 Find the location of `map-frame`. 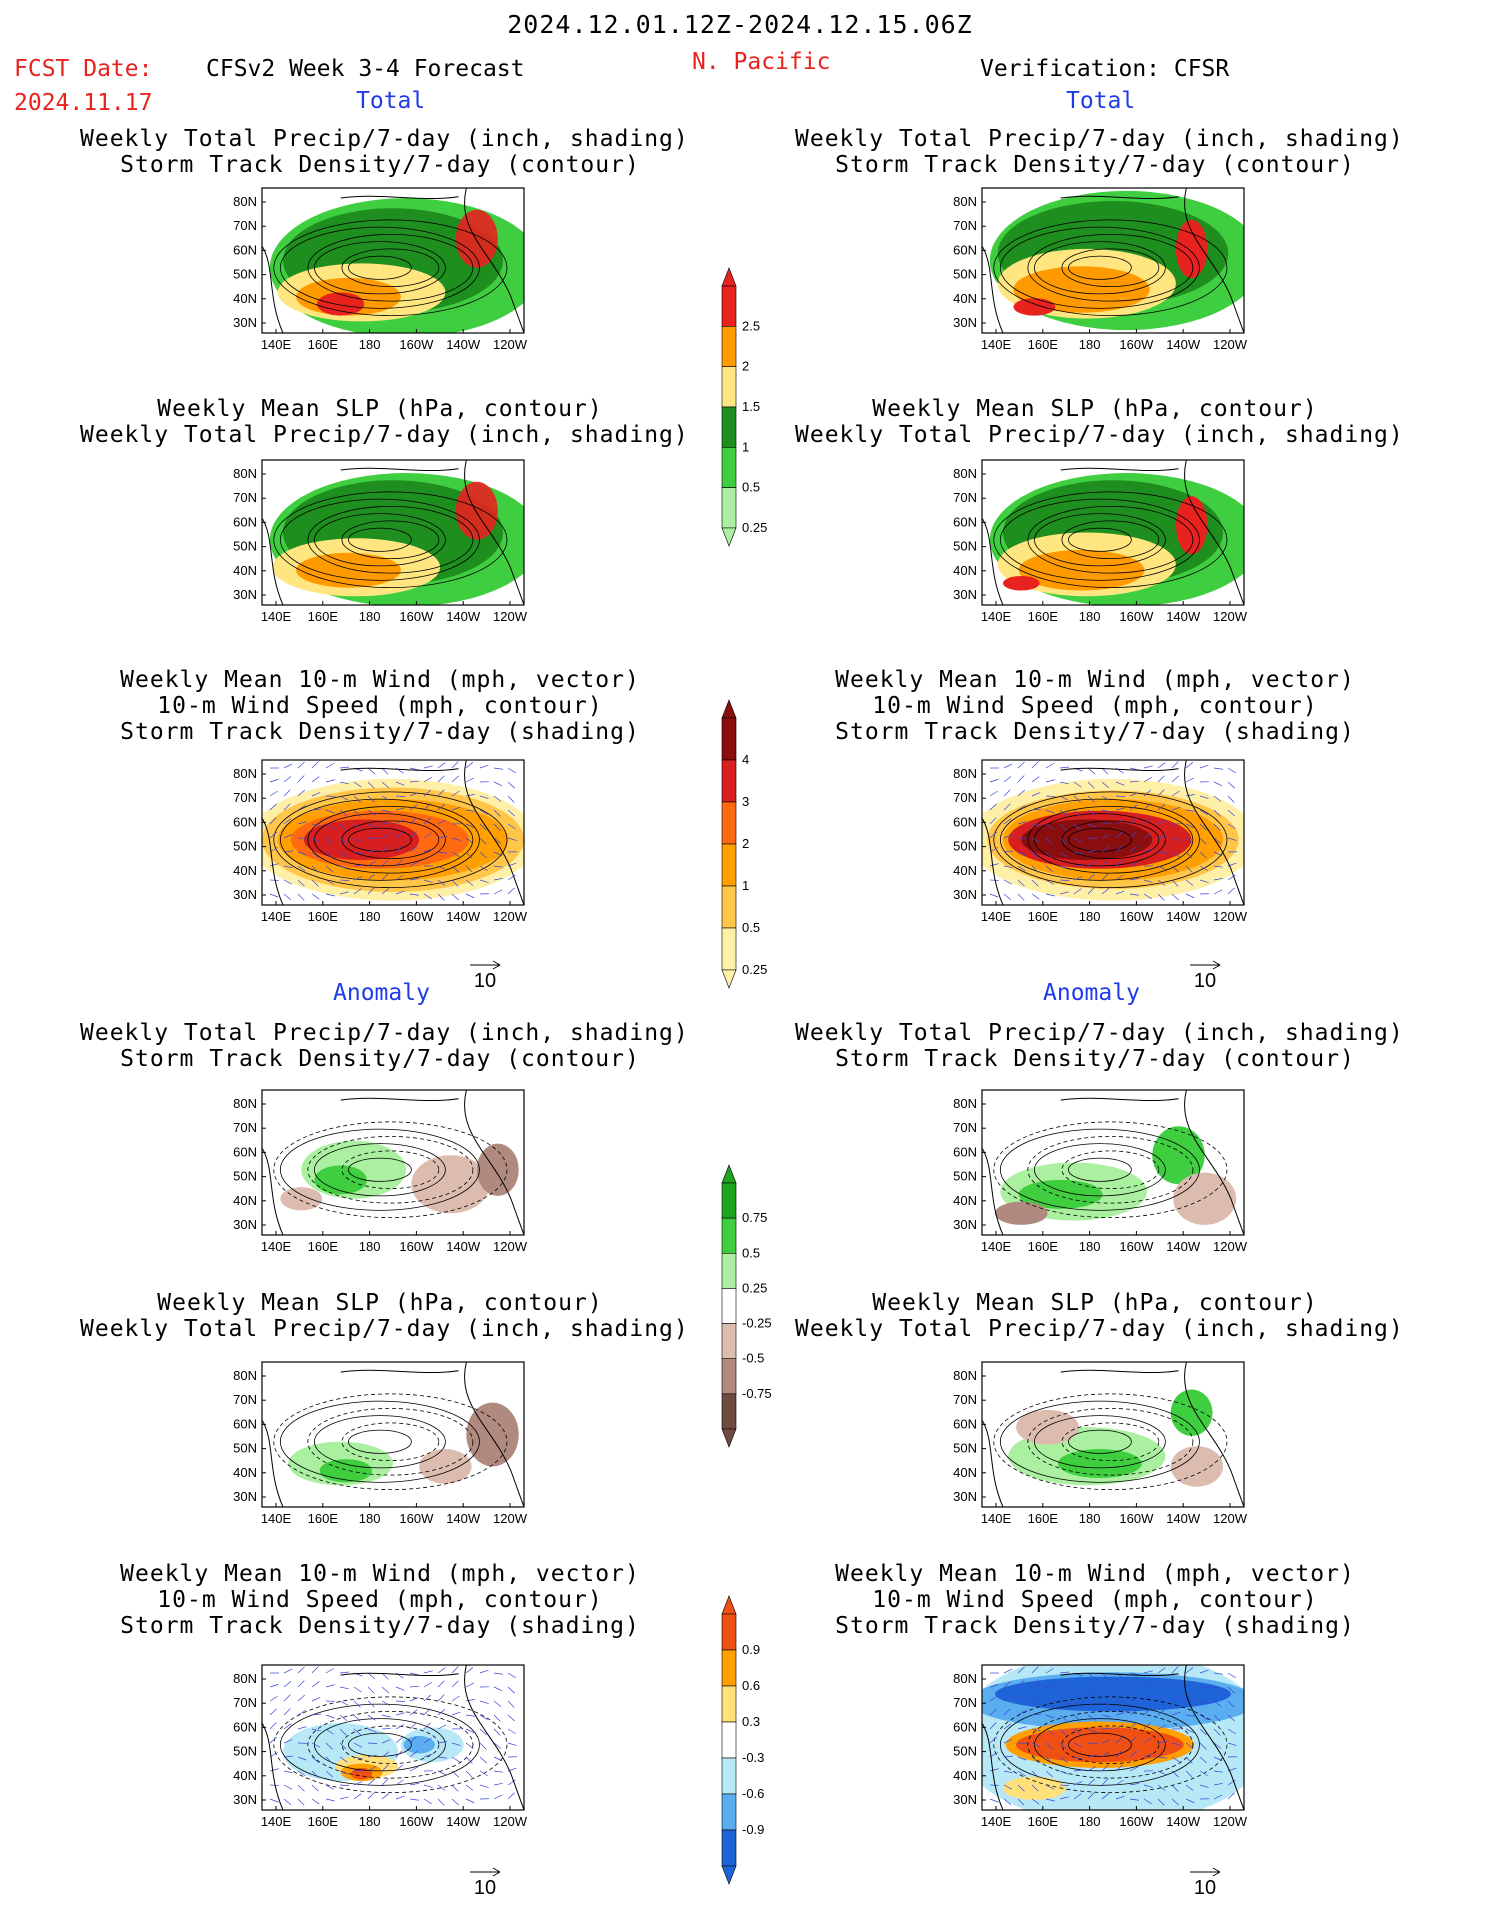

map-frame is located at coordinates (393, 832).